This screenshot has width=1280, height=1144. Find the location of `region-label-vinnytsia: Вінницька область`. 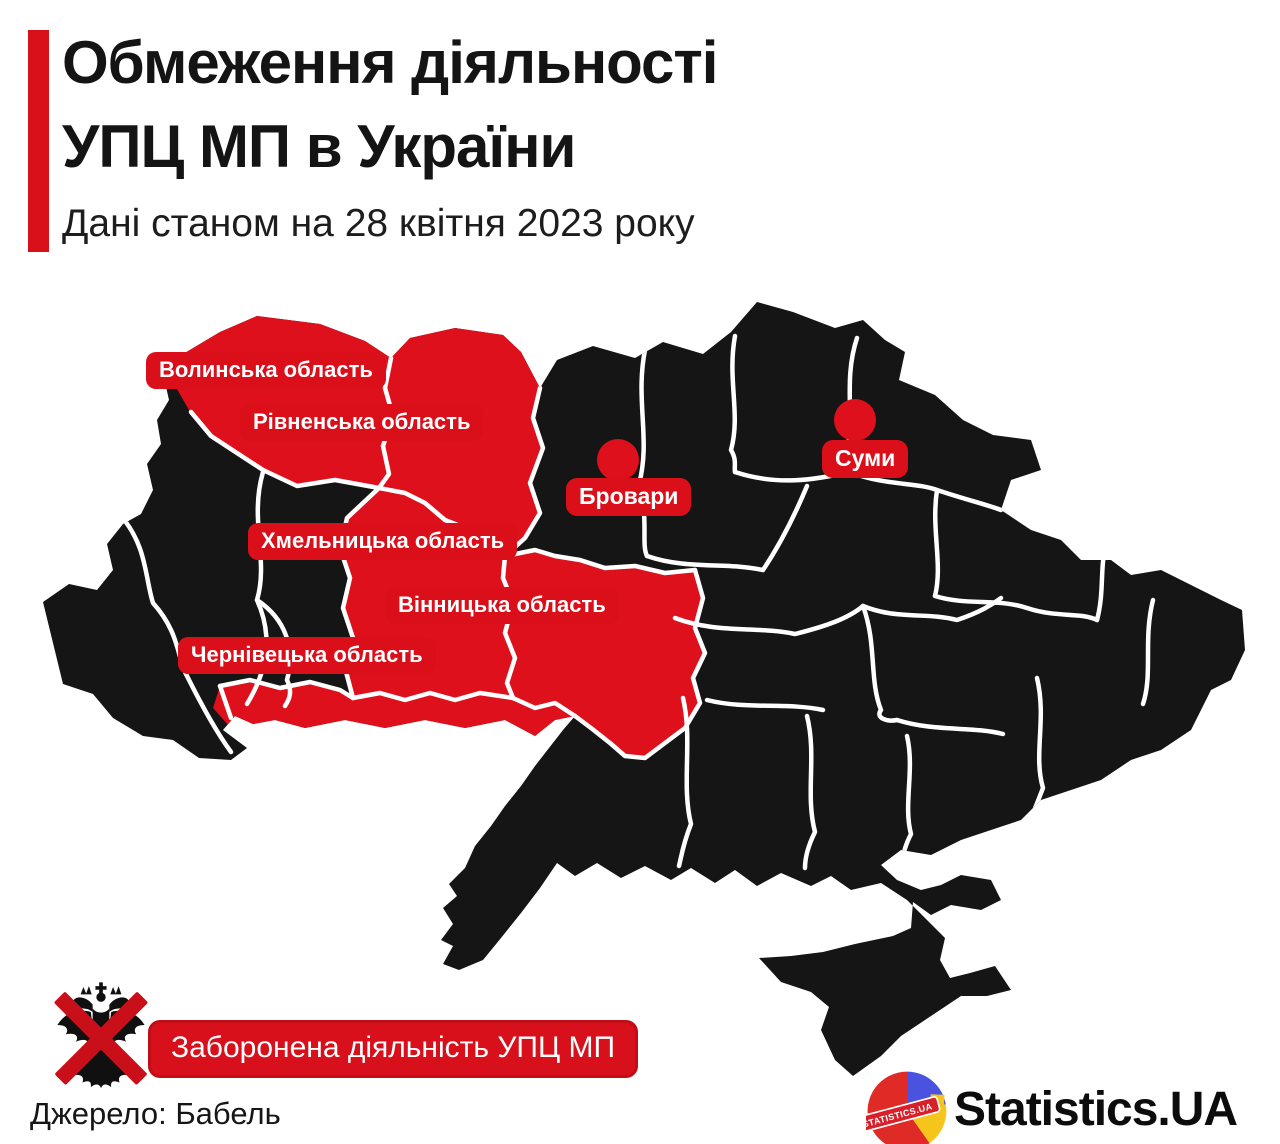

region-label-vinnytsia: Вінницька область is located at coordinates (502, 605).